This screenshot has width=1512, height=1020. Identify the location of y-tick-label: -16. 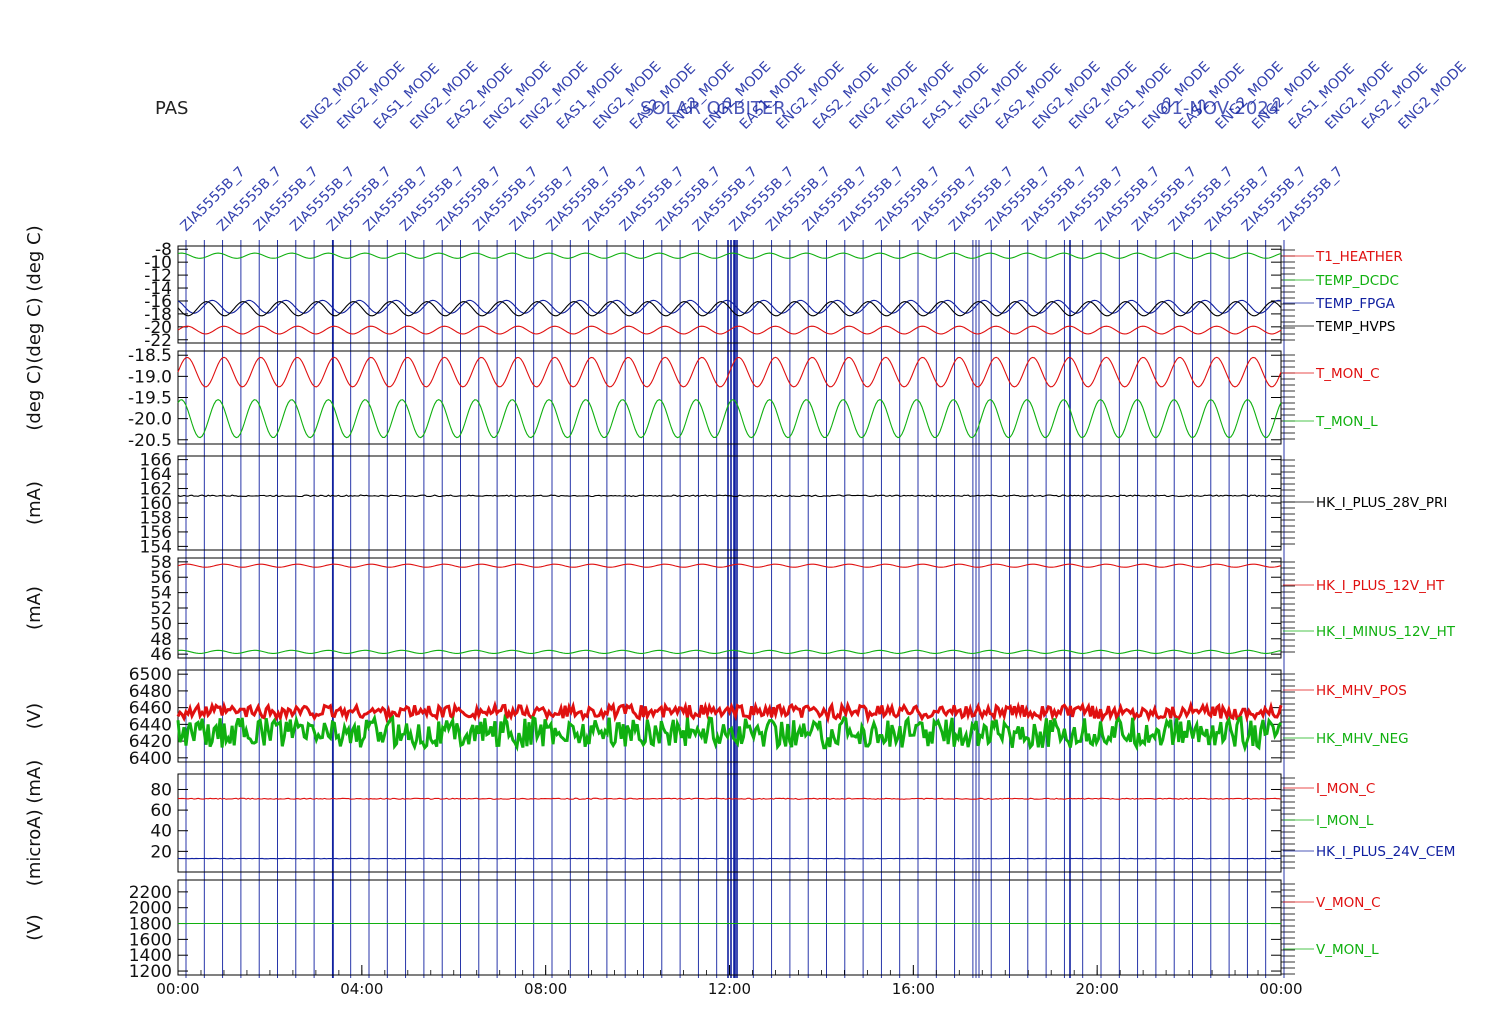
(158, 302).